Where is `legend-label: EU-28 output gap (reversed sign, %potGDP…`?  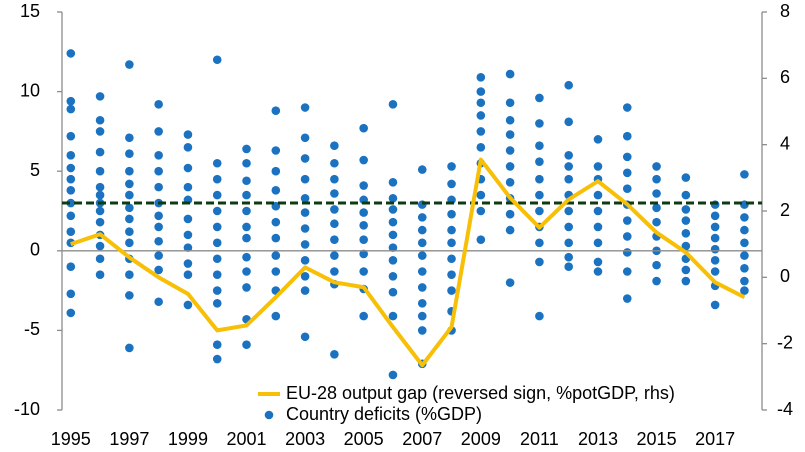 legend-label: EU-28 output gap (reversed sign, %potGDP… is located at coordinates (480, 393).